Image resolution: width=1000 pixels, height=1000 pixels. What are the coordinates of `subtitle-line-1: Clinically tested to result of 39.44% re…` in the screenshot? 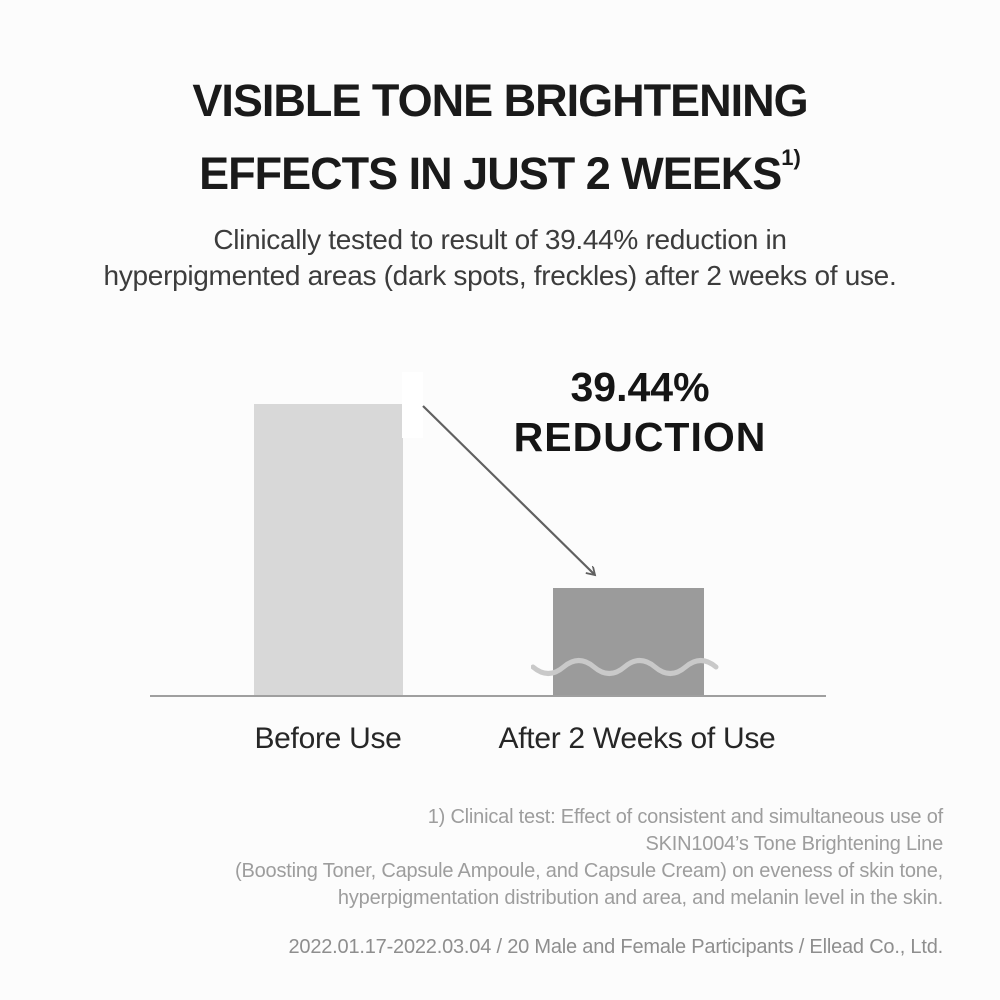 It's located at (500, 239).